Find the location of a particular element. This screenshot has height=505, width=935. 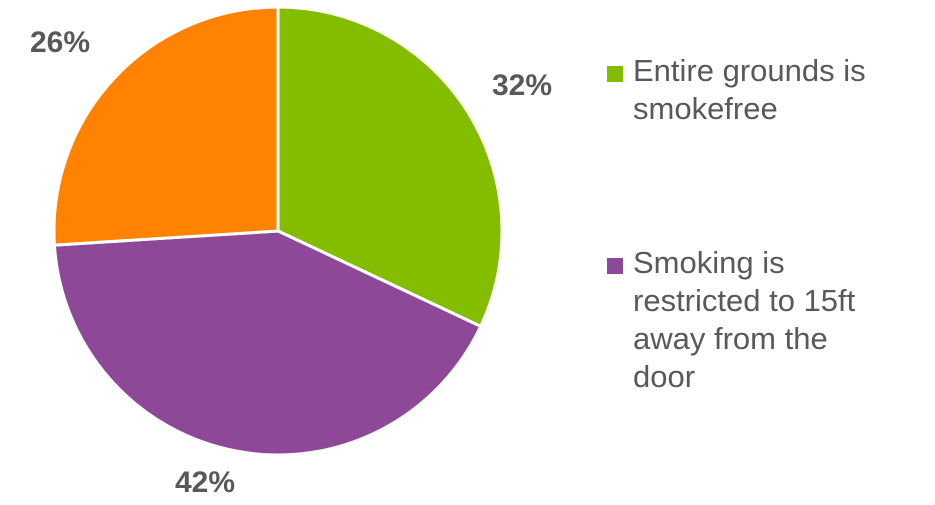

data-label-other: 26% is located at coordinates (60, 42).